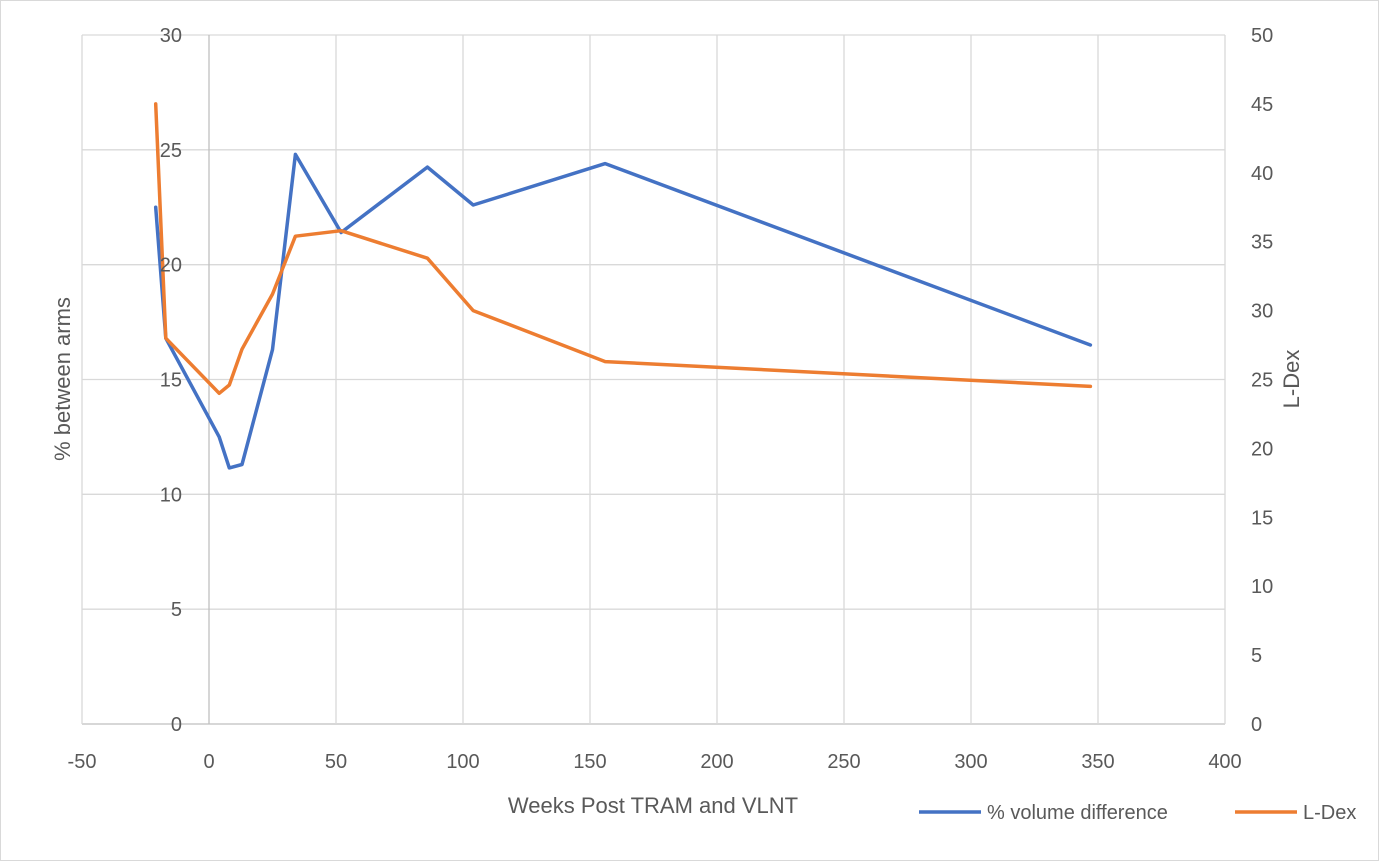 The height and width of the screenshot is (867, 1379). I want to click on x-tick-label: 200, so click(716, 762).